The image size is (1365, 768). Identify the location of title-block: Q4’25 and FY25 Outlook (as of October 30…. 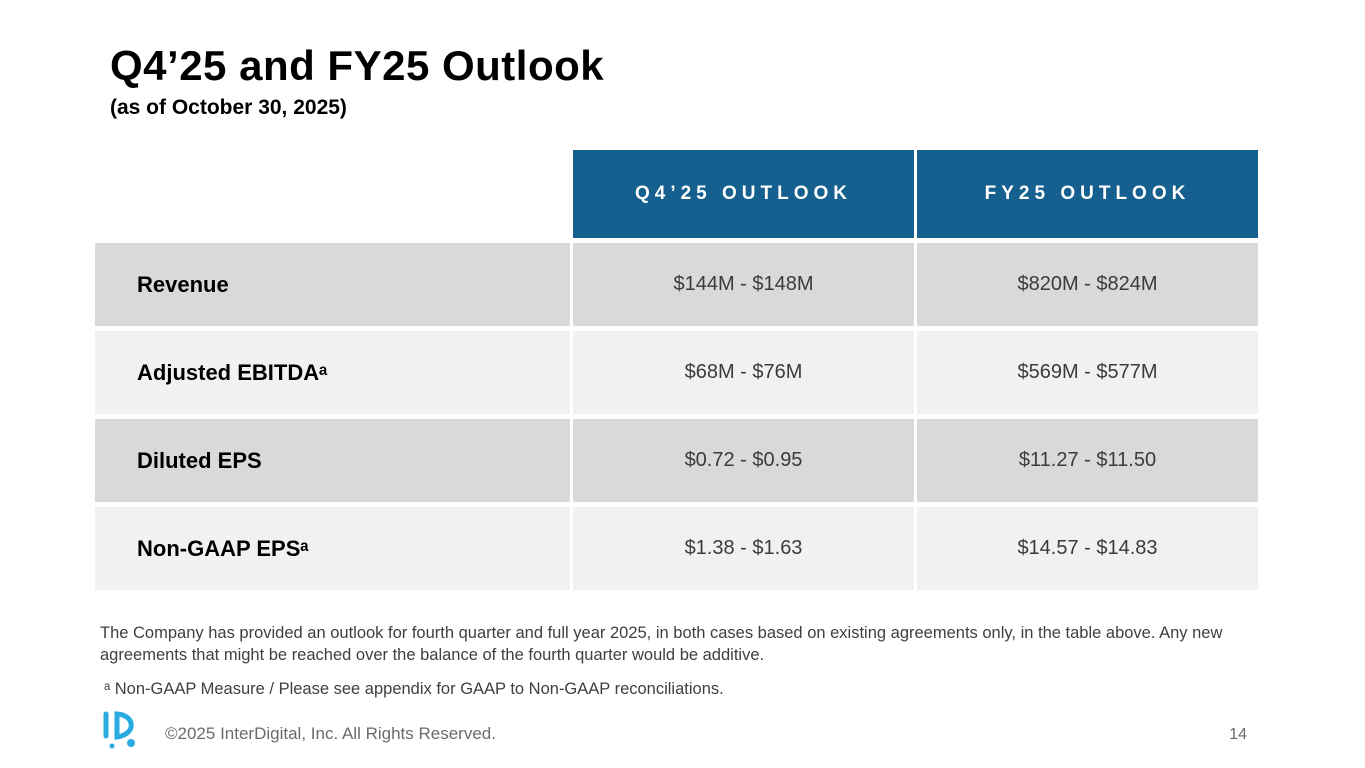
(357, 81).